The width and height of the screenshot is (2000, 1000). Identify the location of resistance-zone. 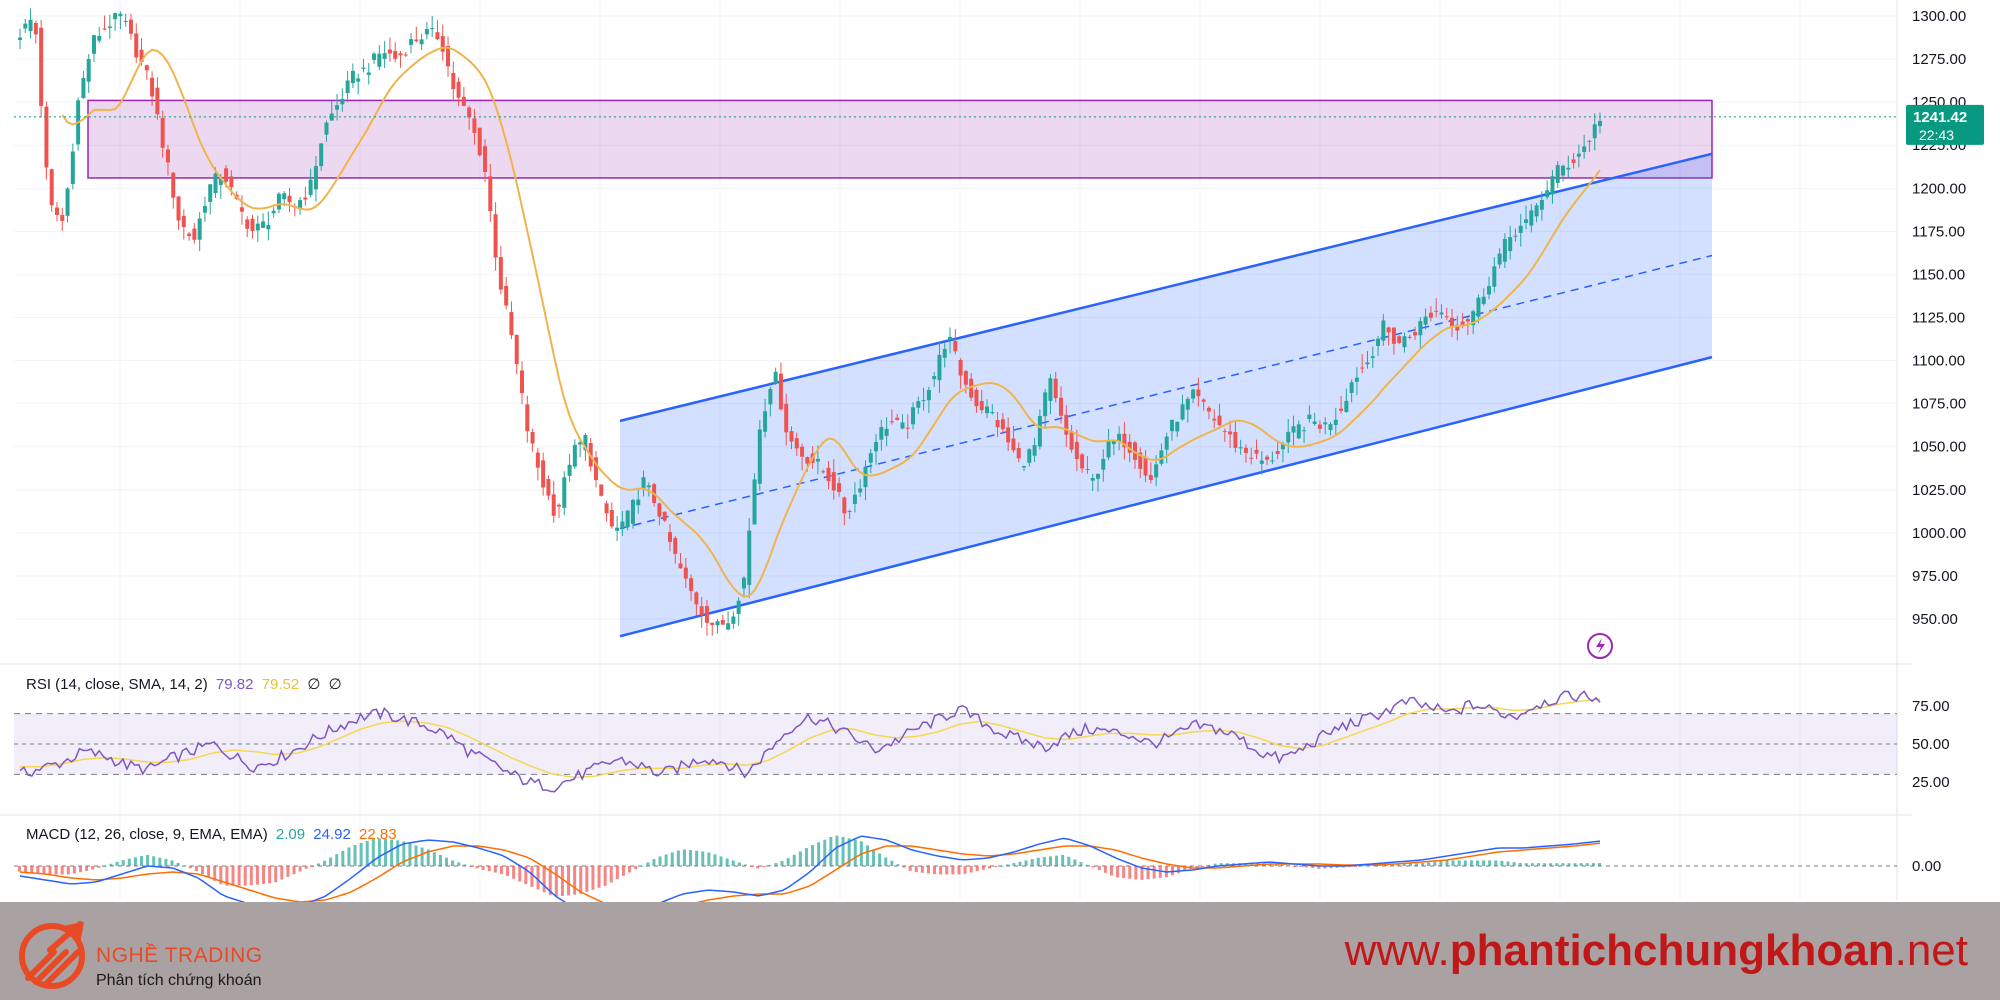
(900, 139).